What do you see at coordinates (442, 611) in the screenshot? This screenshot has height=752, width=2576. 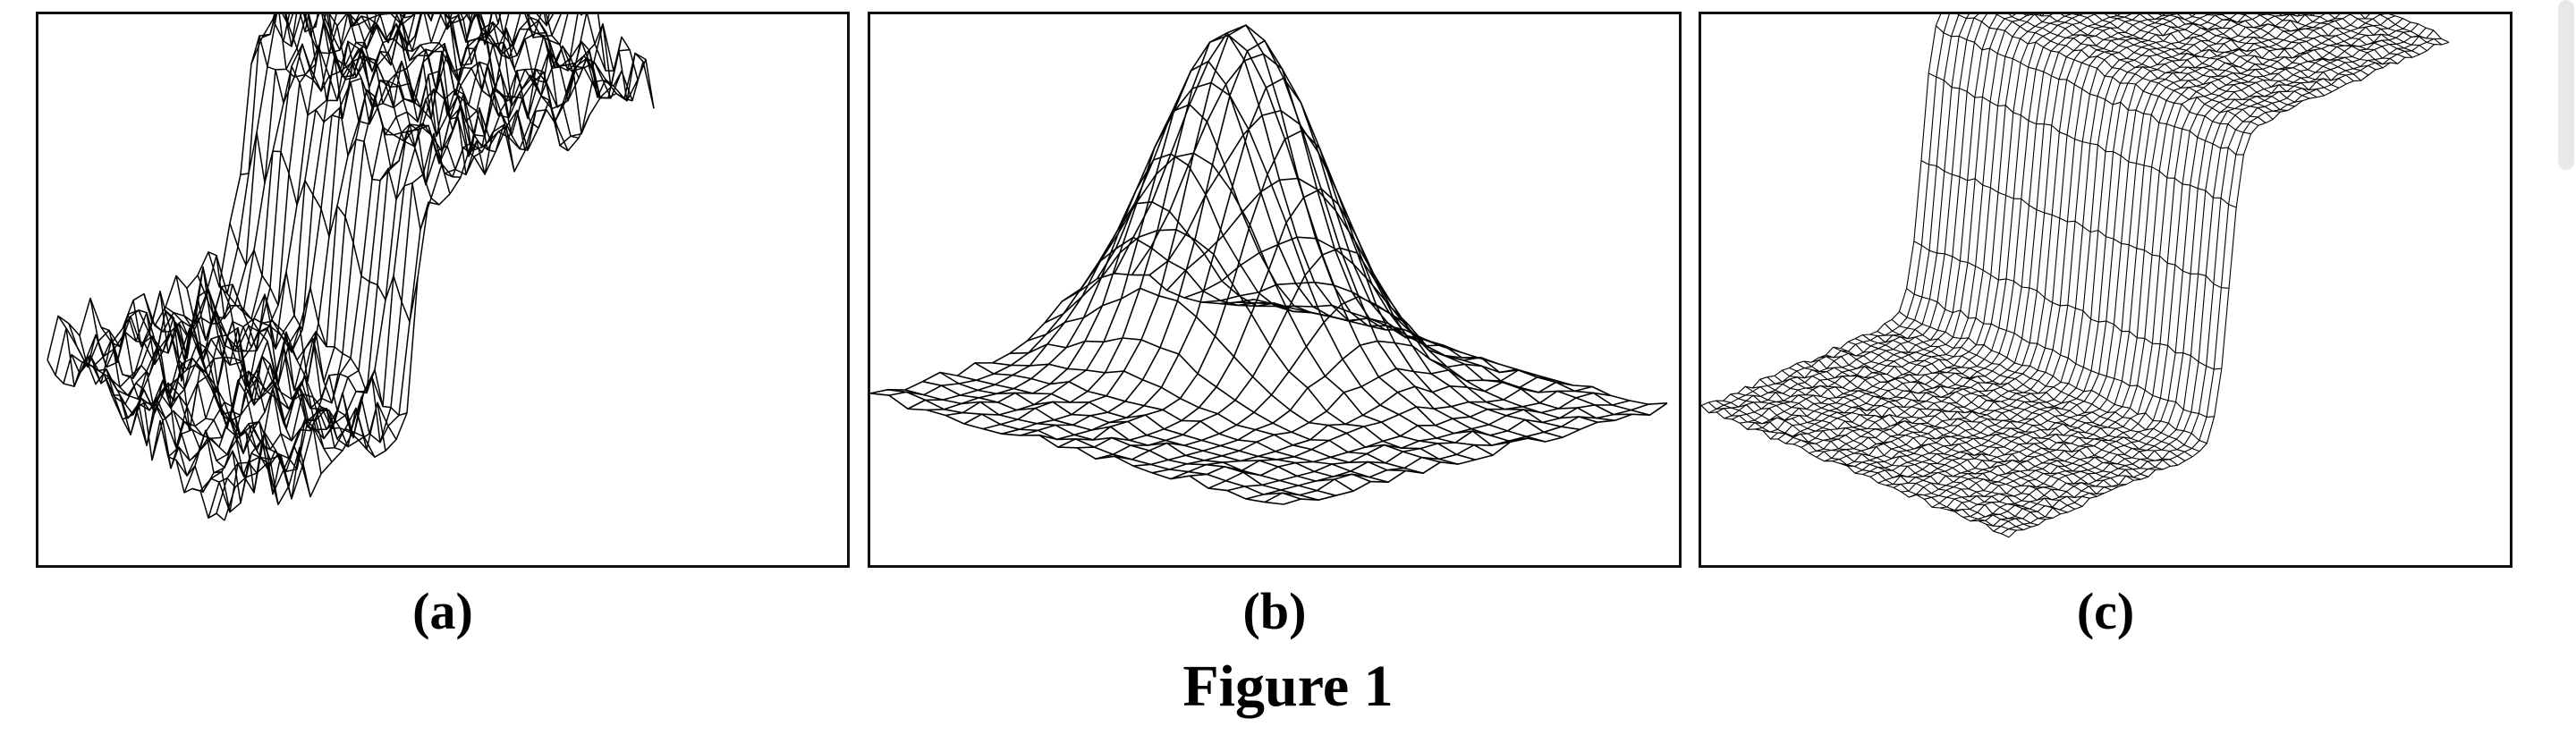 I see `panel-a-caption: (a)` at bounding box center [442, 611].